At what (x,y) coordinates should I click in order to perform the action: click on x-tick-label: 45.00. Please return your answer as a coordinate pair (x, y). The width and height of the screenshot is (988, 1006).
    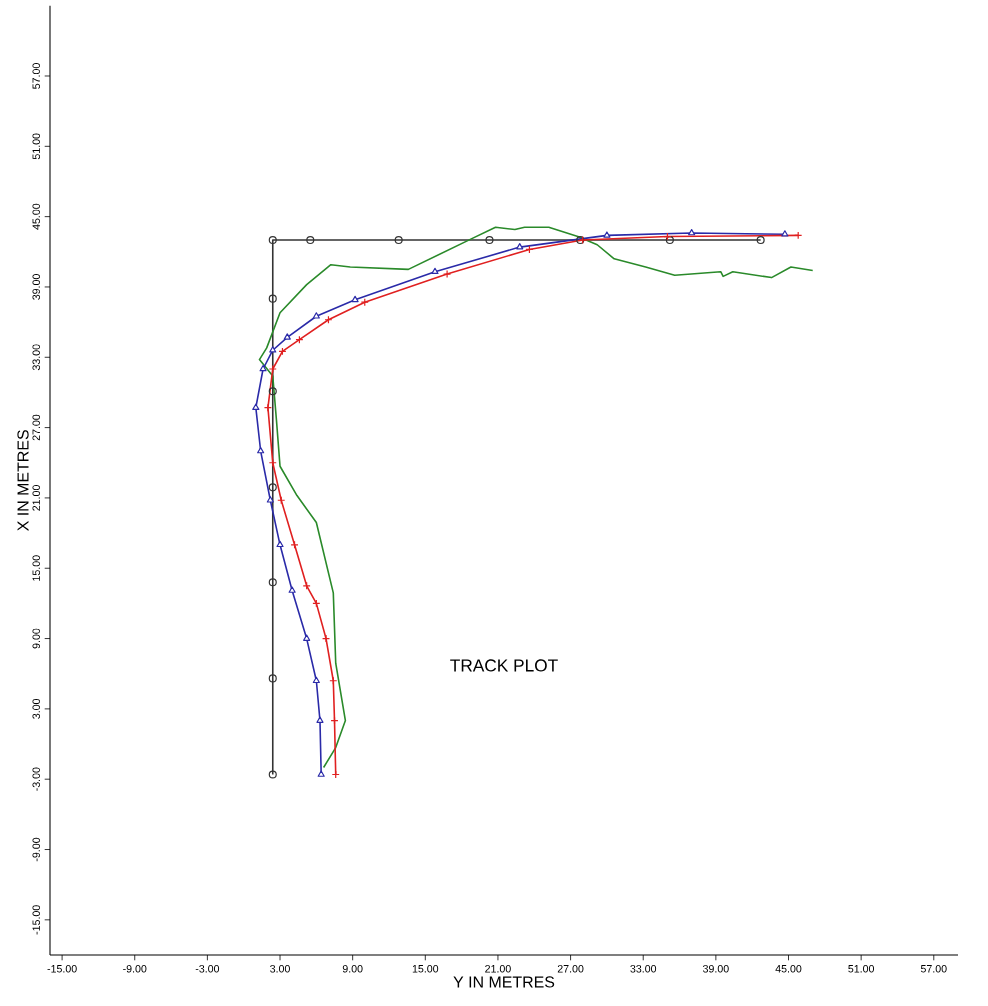
    Looking at the image, I should click on (788, 969).